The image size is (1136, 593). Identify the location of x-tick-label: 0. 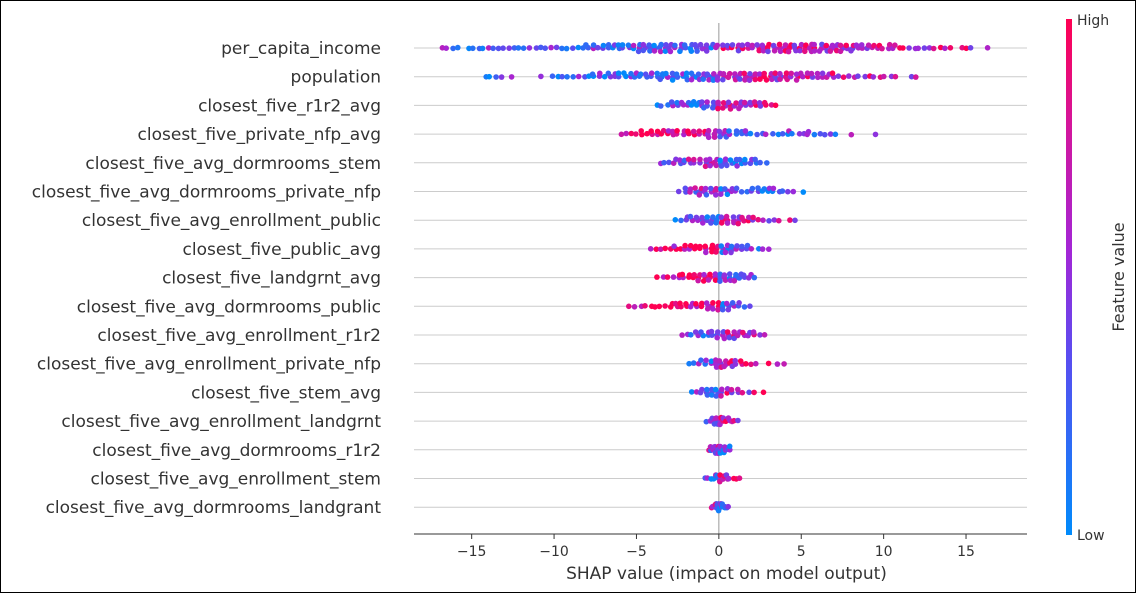
(718, 552).